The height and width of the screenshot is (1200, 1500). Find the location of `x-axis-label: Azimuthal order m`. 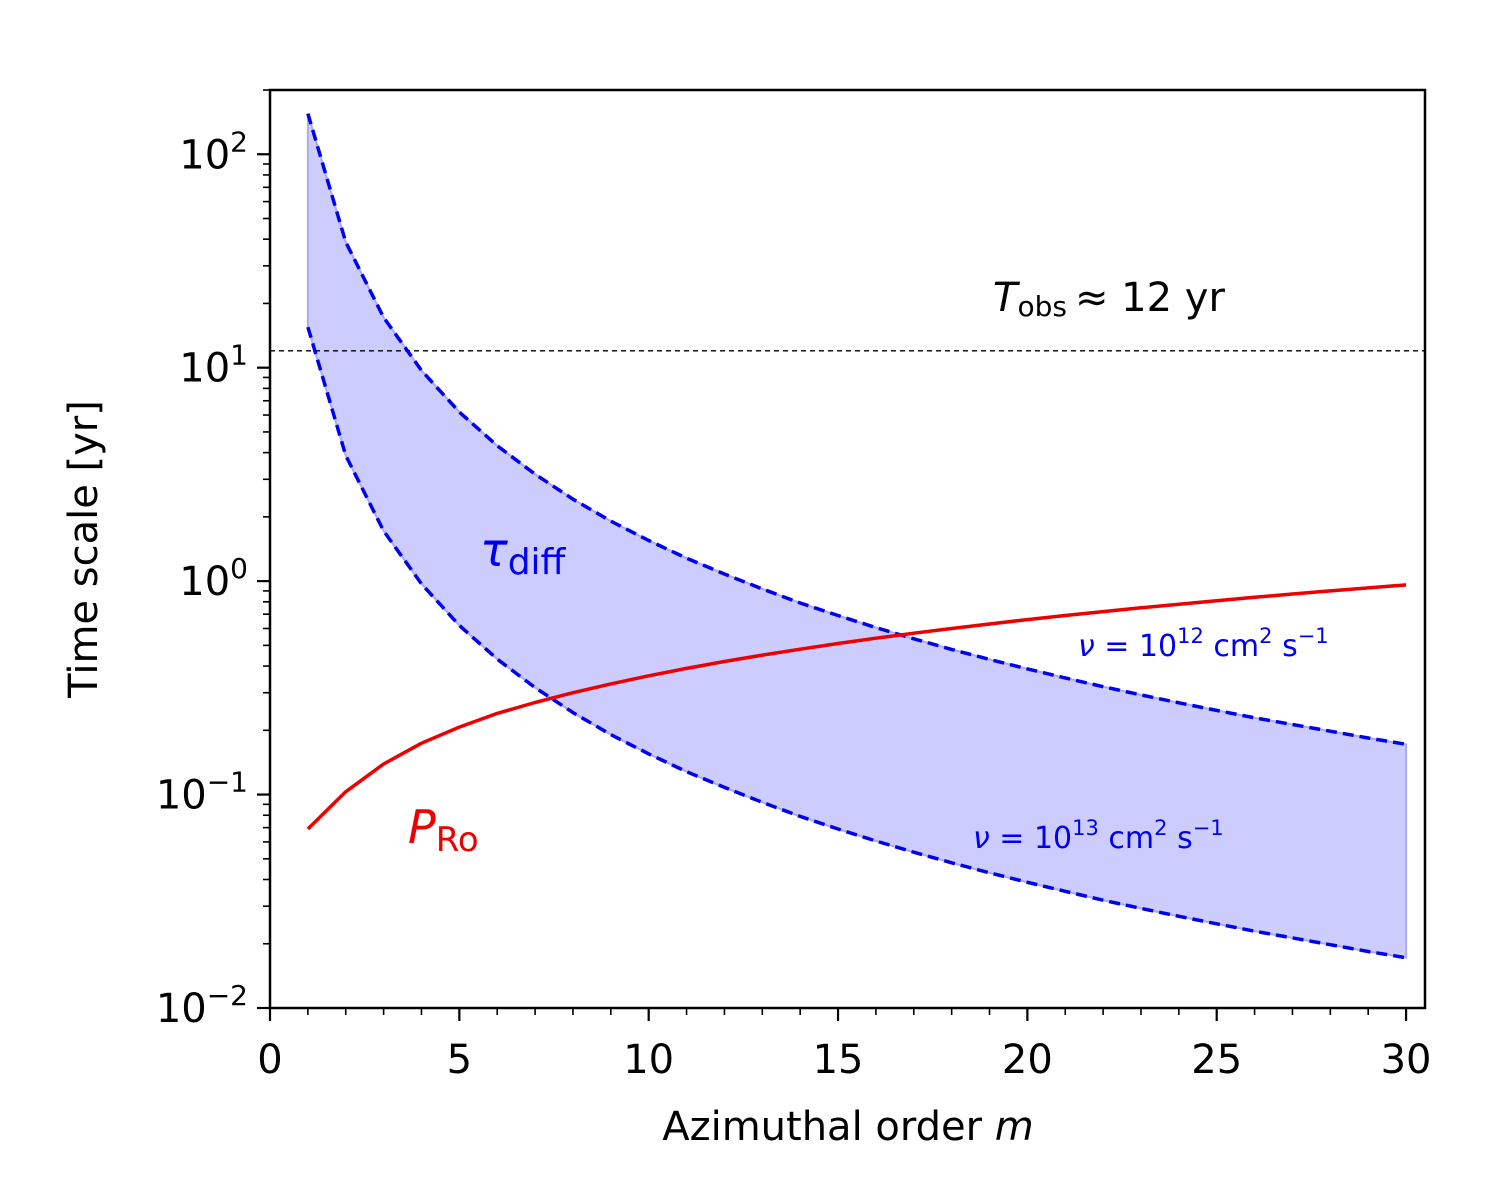

x-axis-label: Azimuthal order m is located at coordinates (848, 1127).